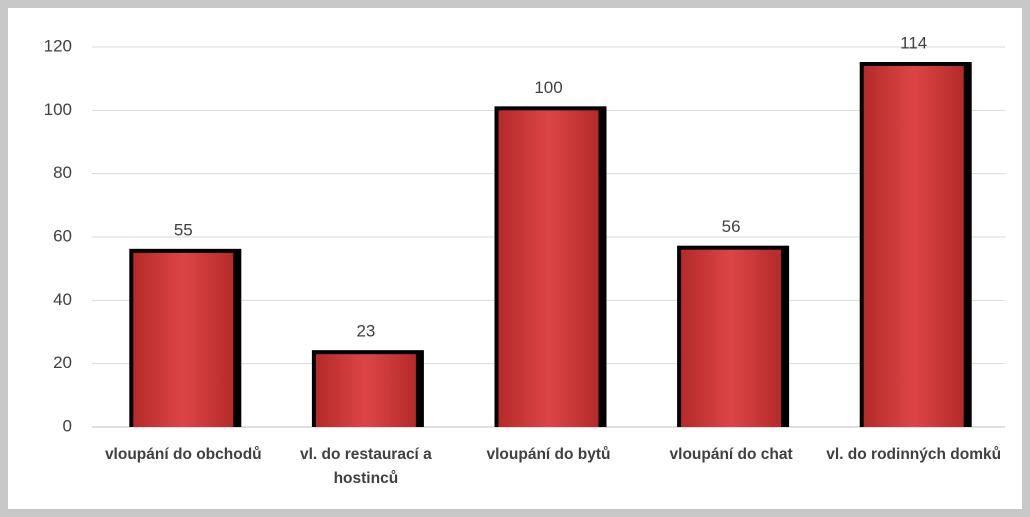  I want to click on data-label: 56, so click(731, 226).